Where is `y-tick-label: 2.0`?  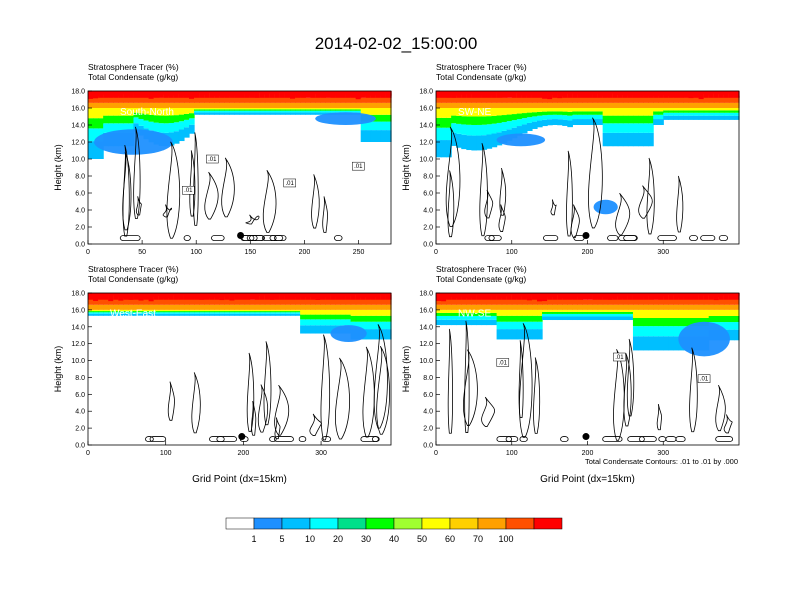
y-tick-label: 2.0 is located at coordinates (80, 228).